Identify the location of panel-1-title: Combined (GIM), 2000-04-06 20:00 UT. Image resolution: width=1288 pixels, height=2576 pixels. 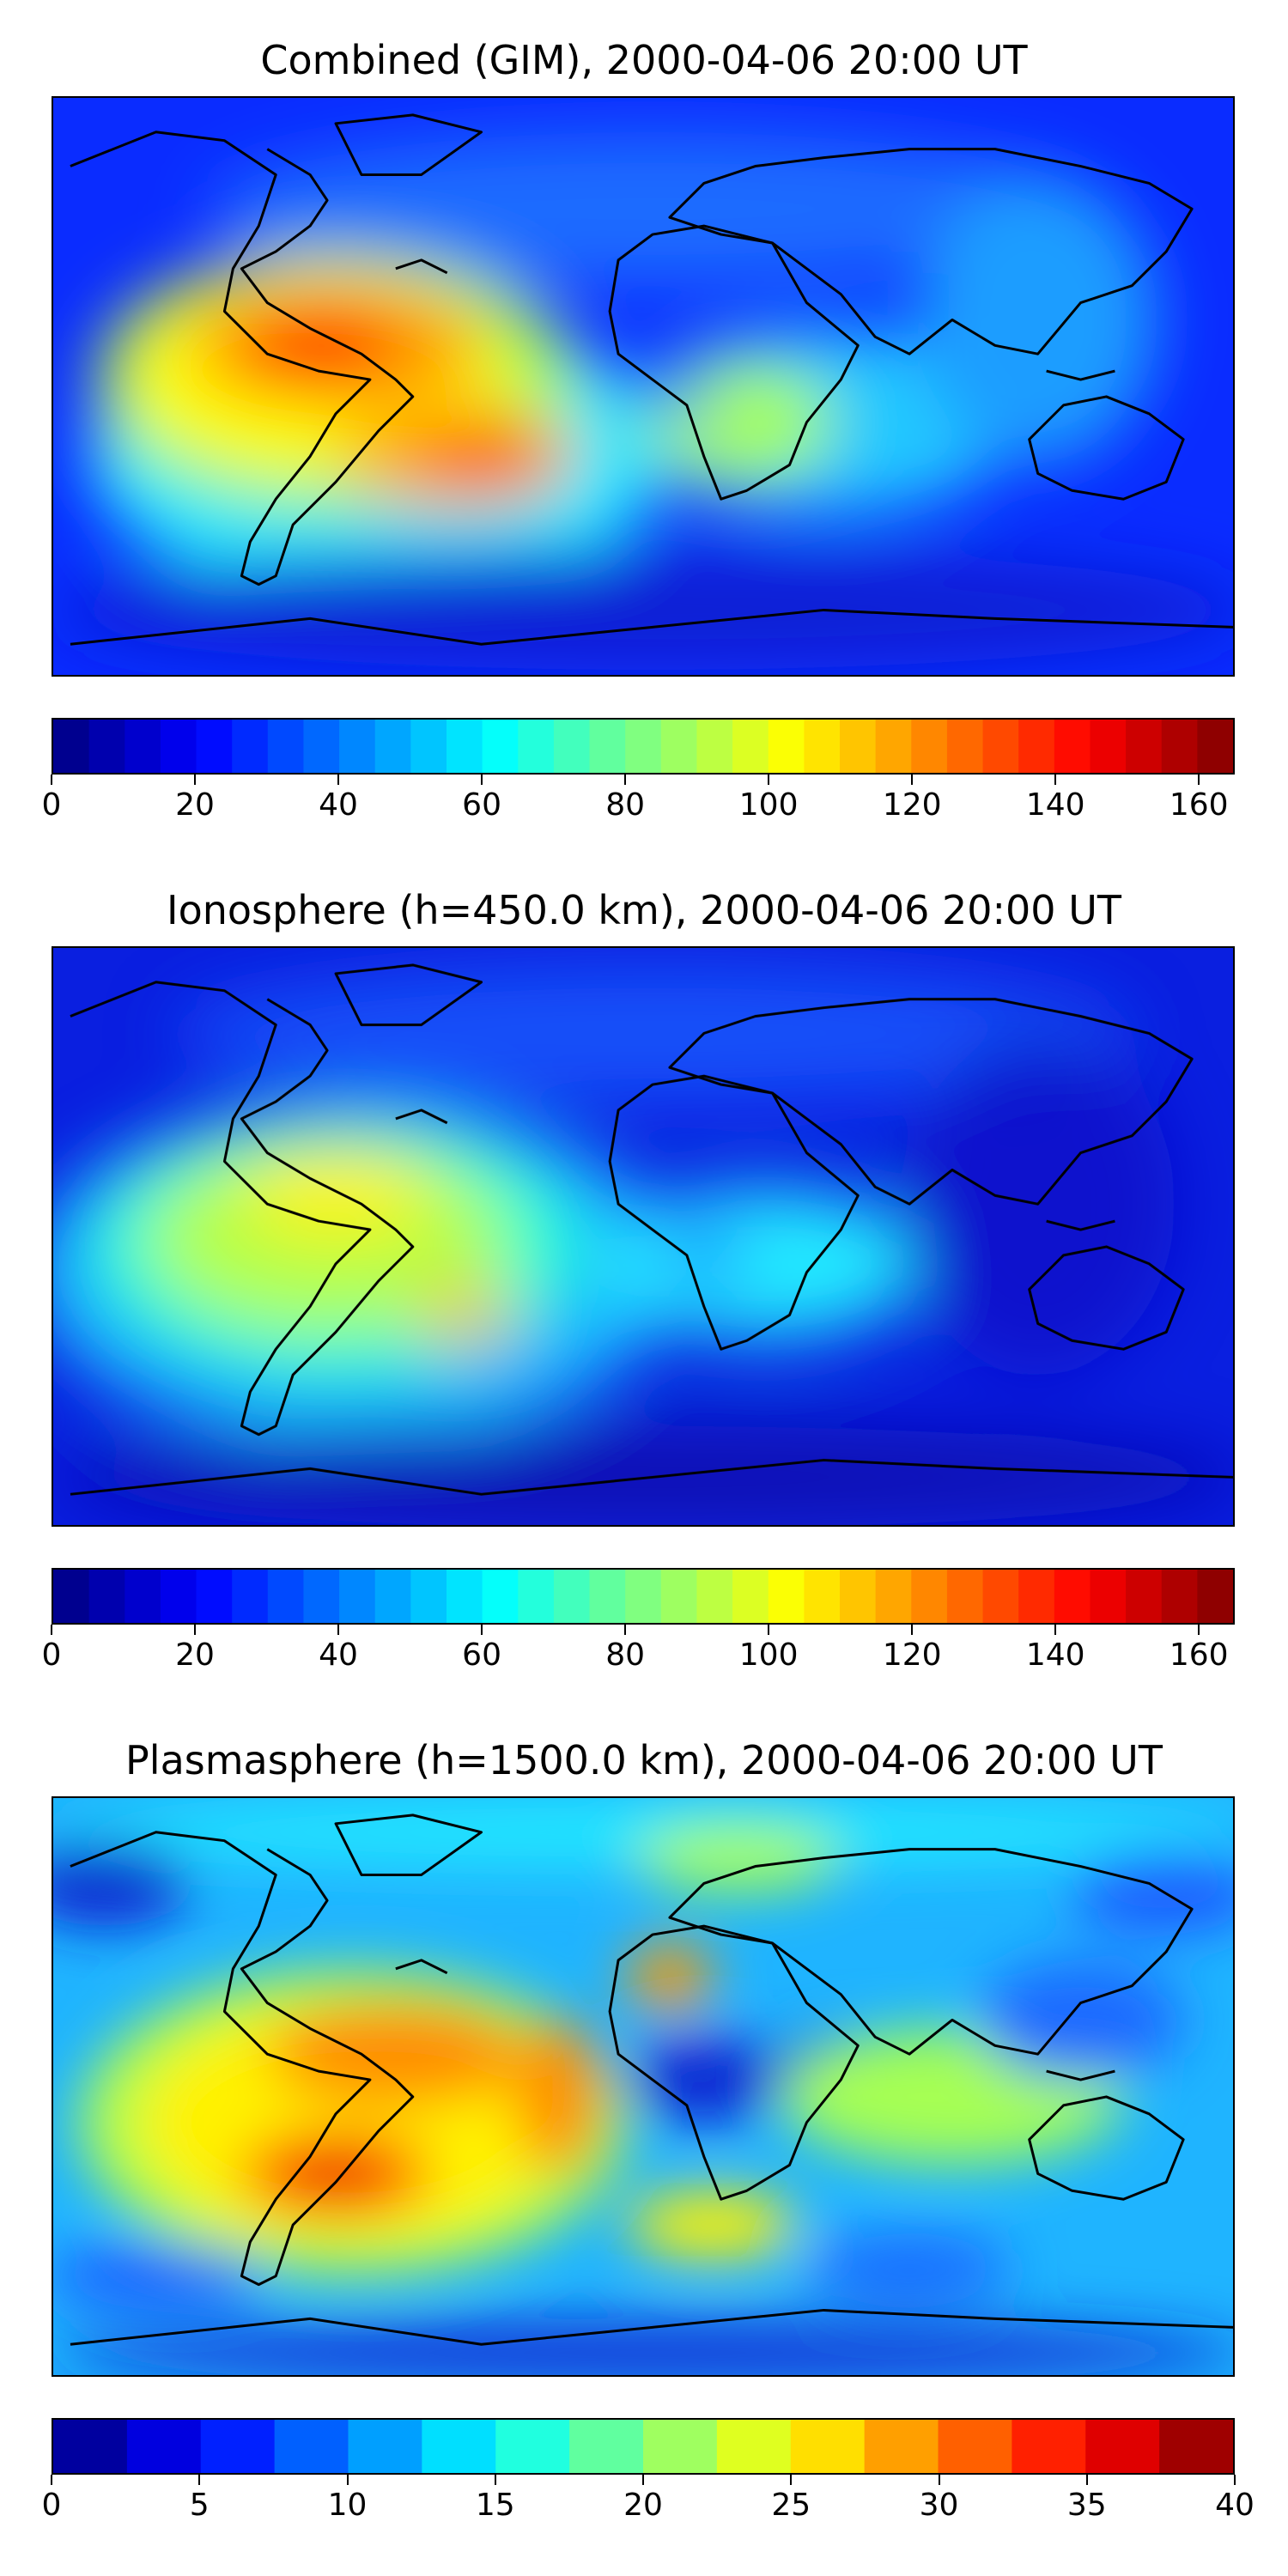
(644, 60).